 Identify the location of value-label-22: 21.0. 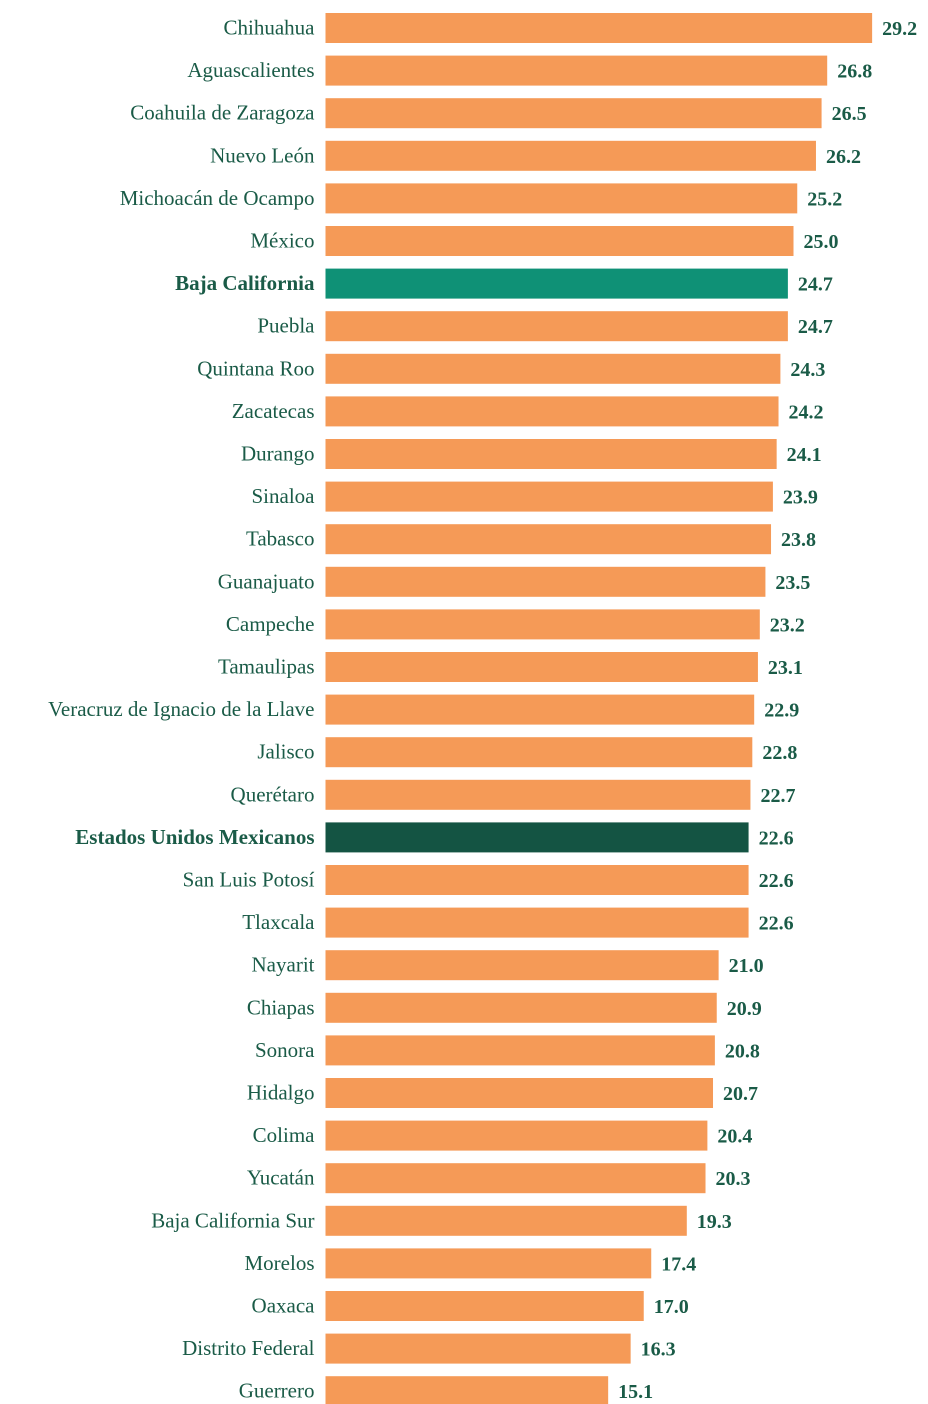
(746, 966).